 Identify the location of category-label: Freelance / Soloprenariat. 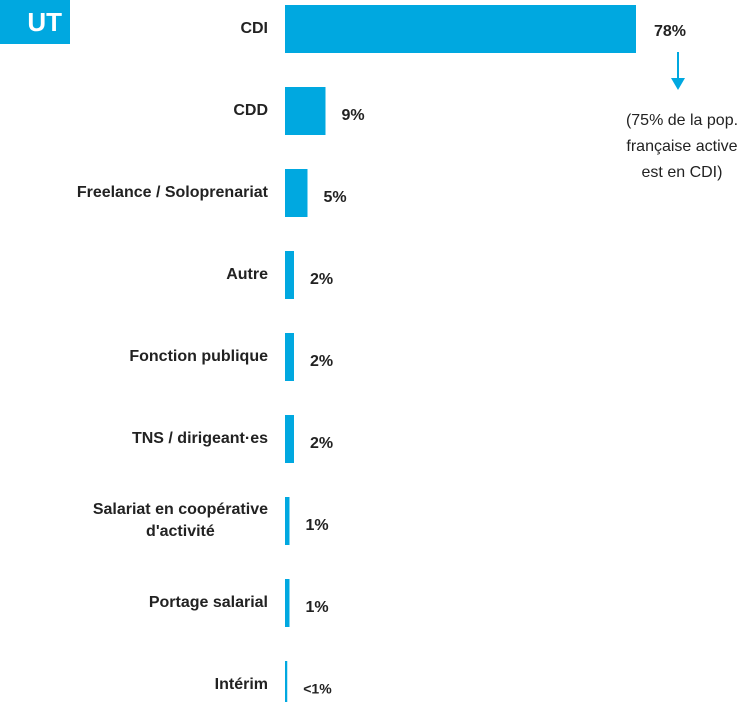
(172, 192).